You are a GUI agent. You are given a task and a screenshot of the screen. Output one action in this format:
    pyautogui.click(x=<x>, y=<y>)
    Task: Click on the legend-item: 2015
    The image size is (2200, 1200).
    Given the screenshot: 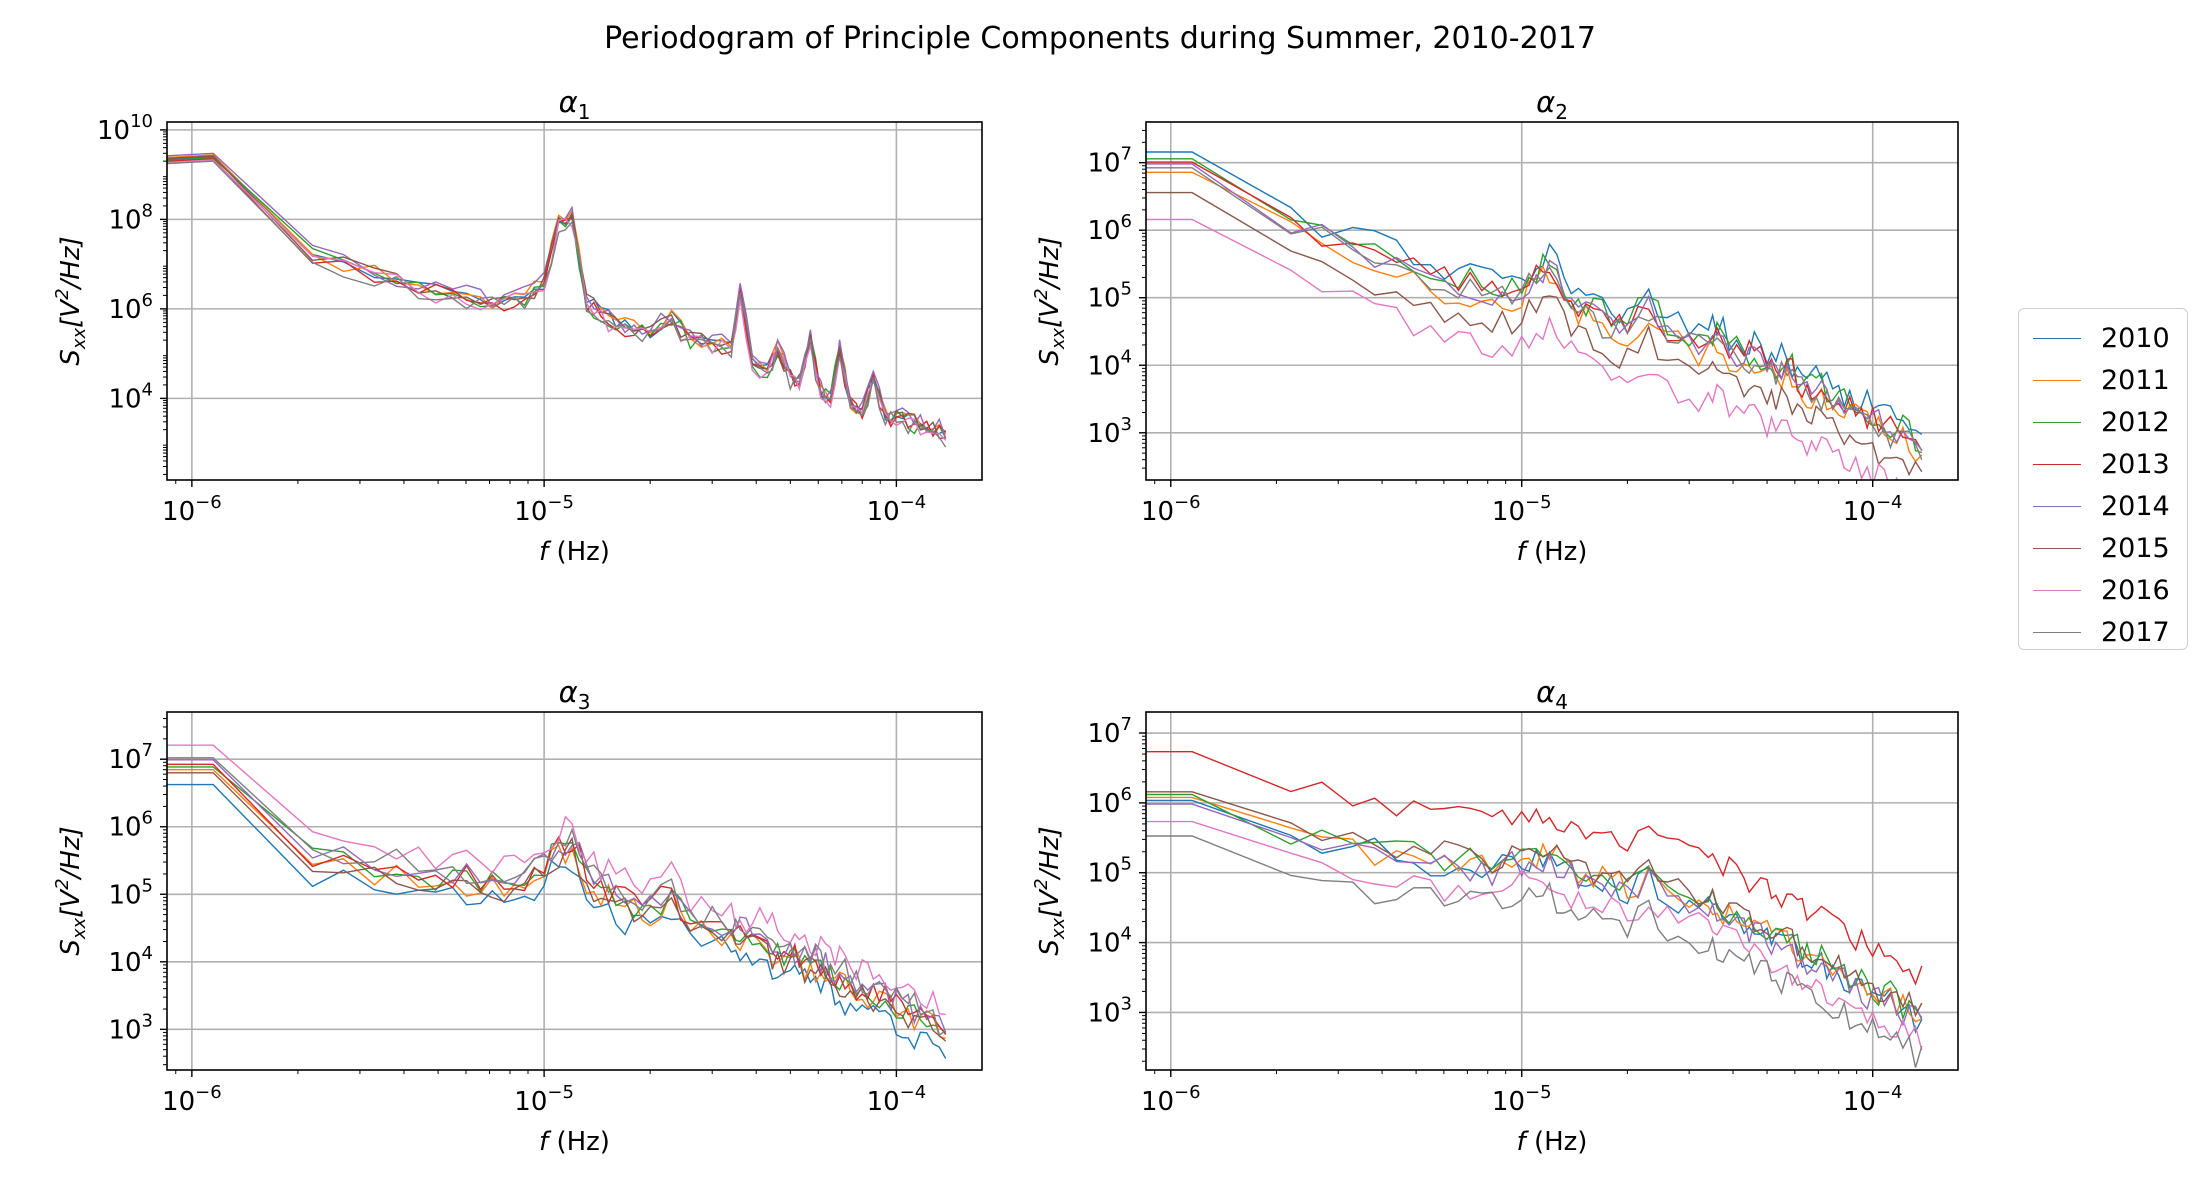 What is the action you would take?
    pyautogui.click(x=2104, y=548)
    